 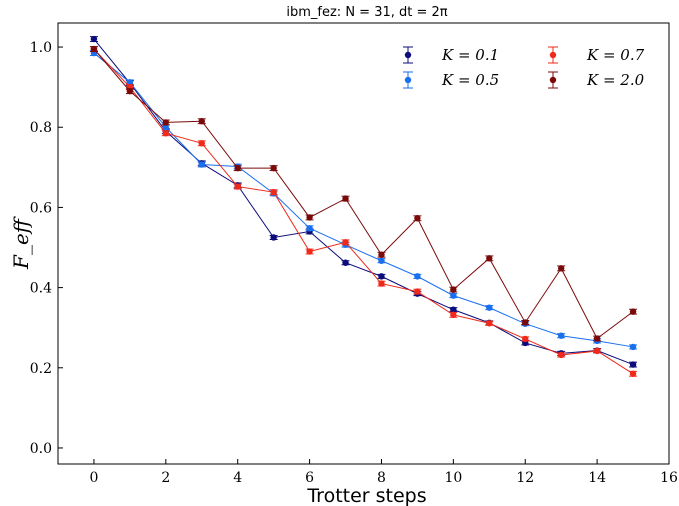 I want to click on chart-title: ibm_fez: N = 31, dt = 2π, so click(x=366, y=12).